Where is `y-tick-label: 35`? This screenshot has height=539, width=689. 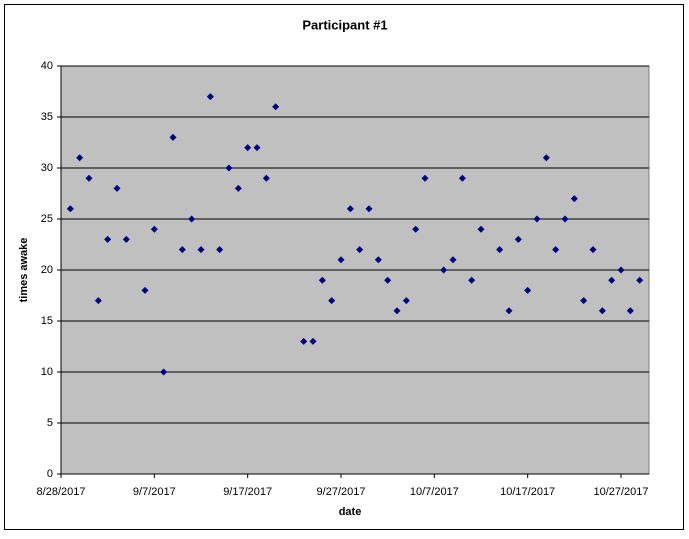
y-tick-label: 35 is located at coordinates (47, 117).